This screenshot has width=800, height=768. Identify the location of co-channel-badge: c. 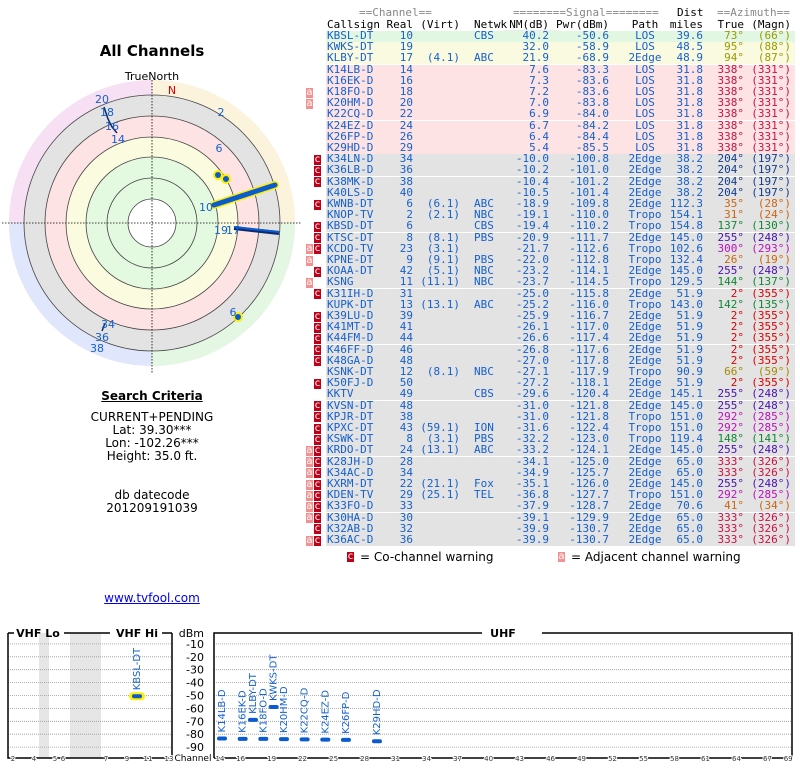
(350, 556).